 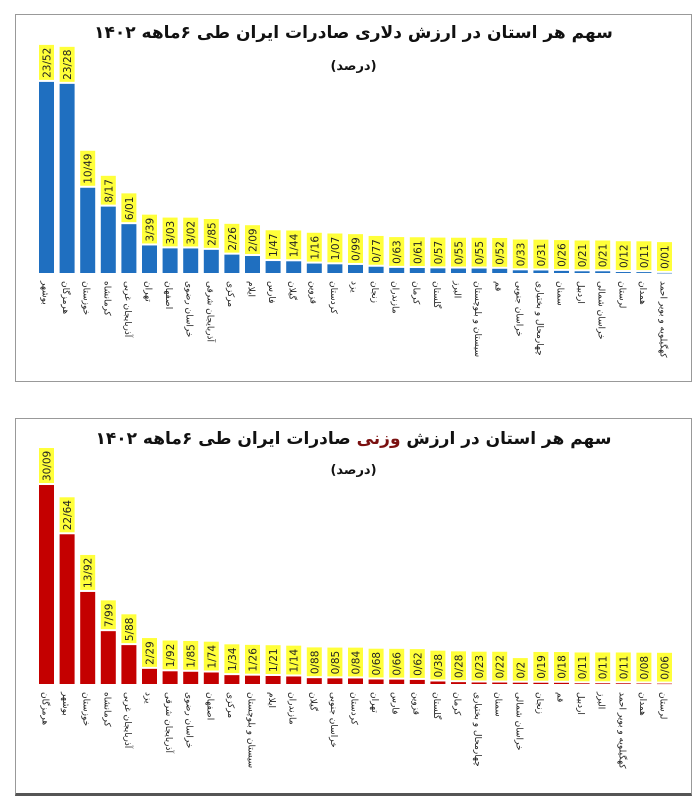 What do you see at coordinates (68, 515) in the screenshot?
I see `data-label: 22/64` at bounding box center [68, 515].